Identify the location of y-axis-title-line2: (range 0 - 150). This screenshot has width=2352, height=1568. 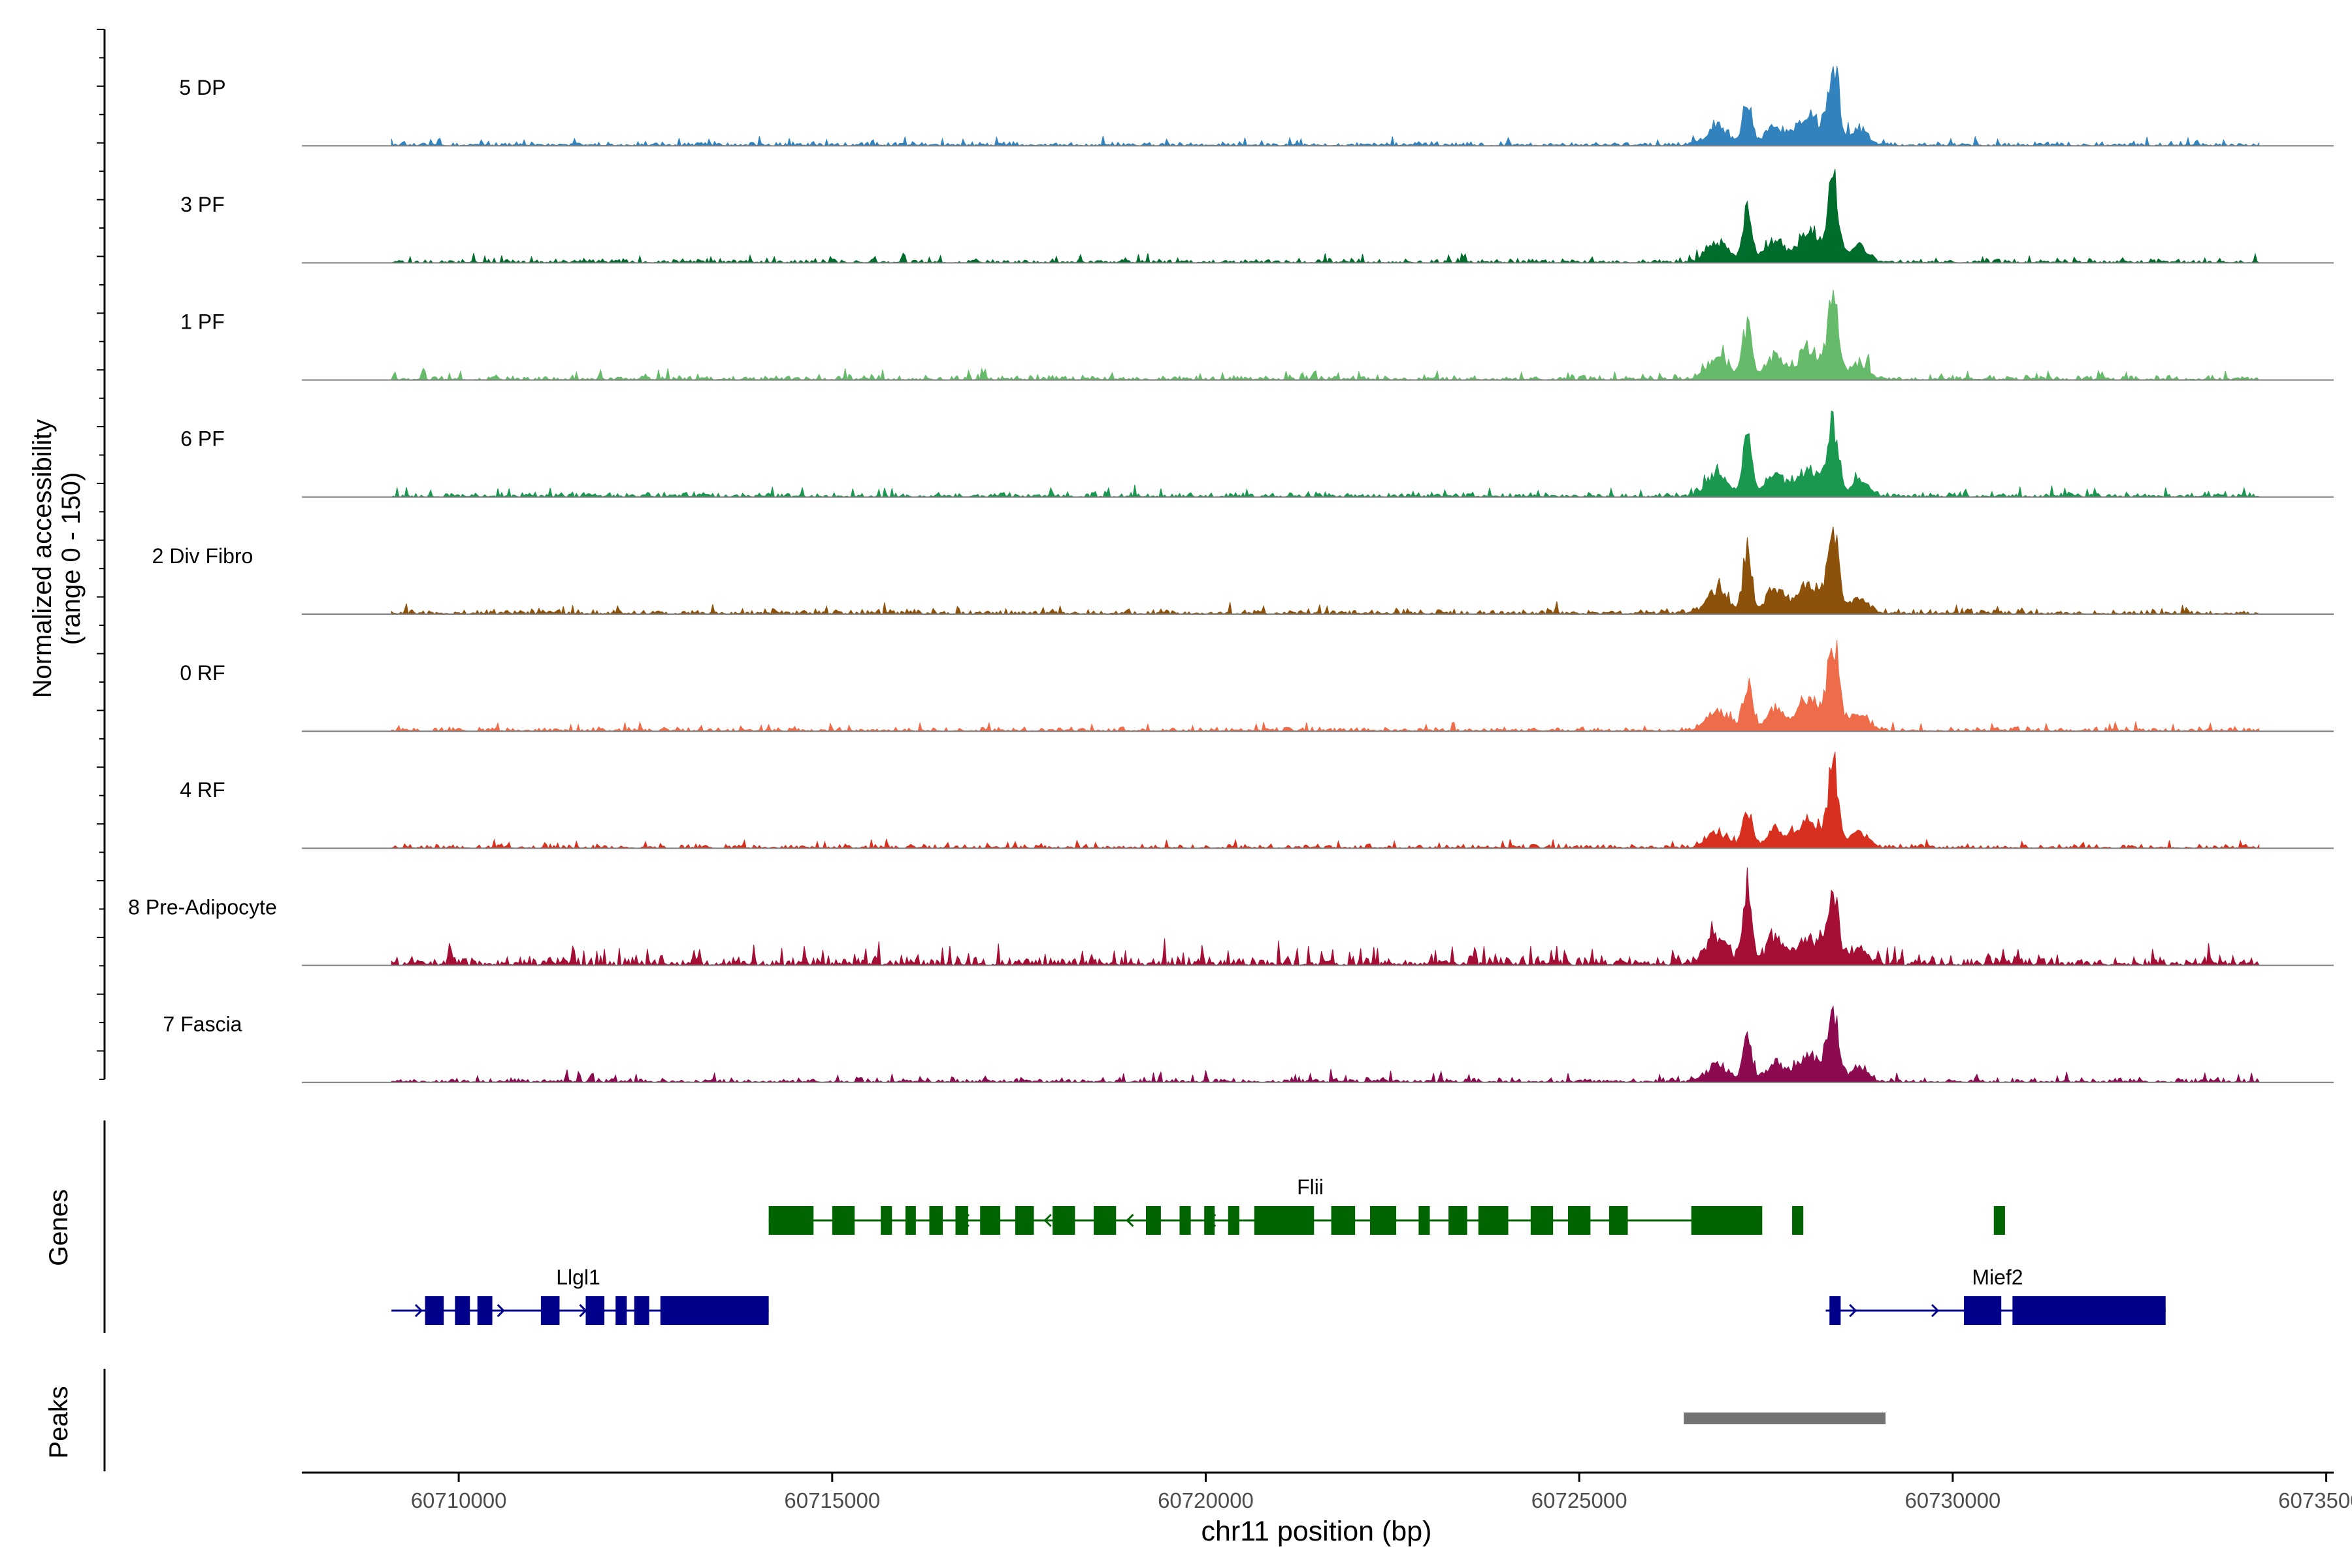
(71, 558).